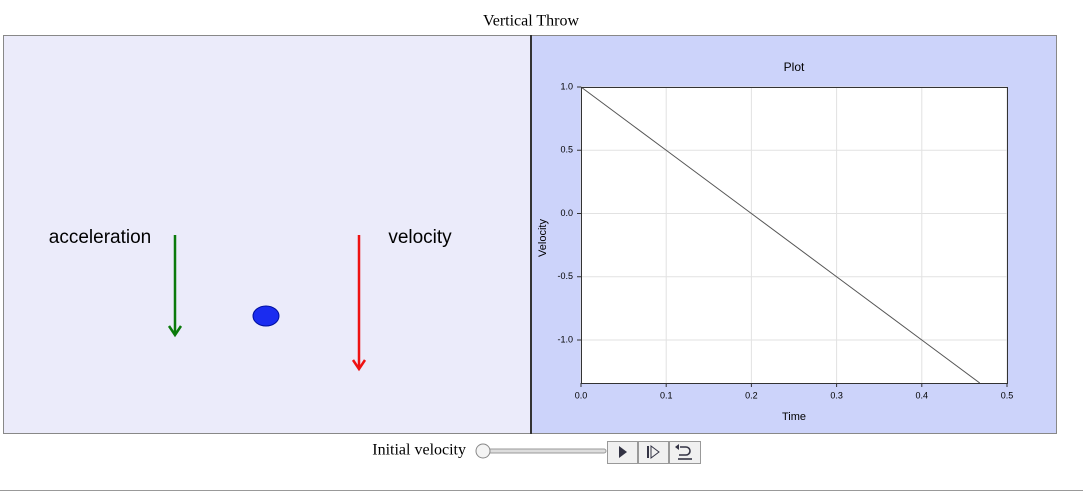 This screenshot has width=1083, height=492. Describe the element at coordinates (581, 395) in the screenshot. I see `x-tick-label: 0.0` at that location.